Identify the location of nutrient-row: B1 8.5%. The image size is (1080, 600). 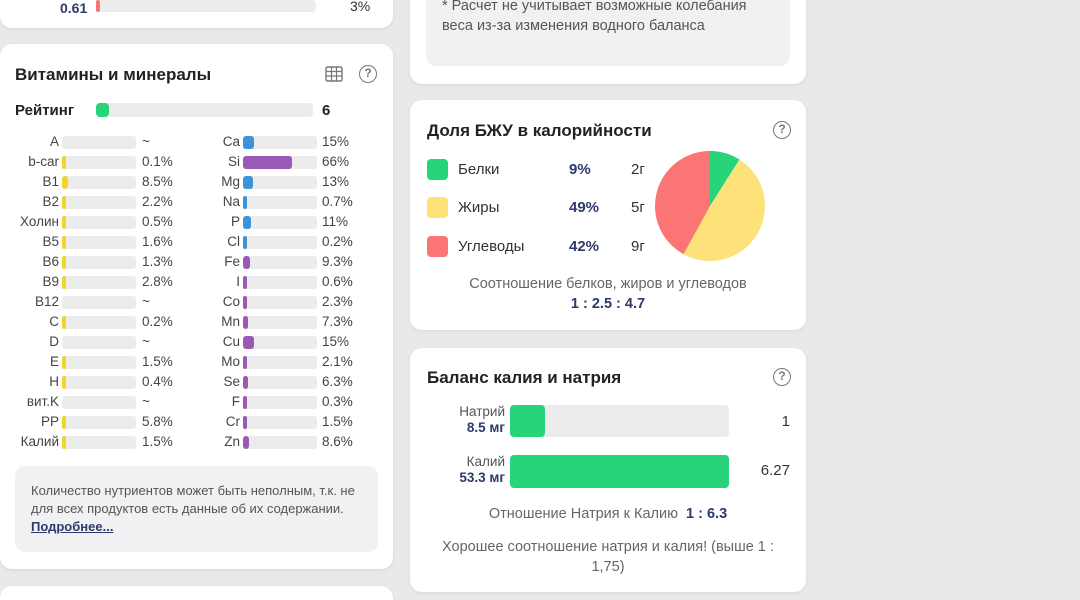
(196, 182).